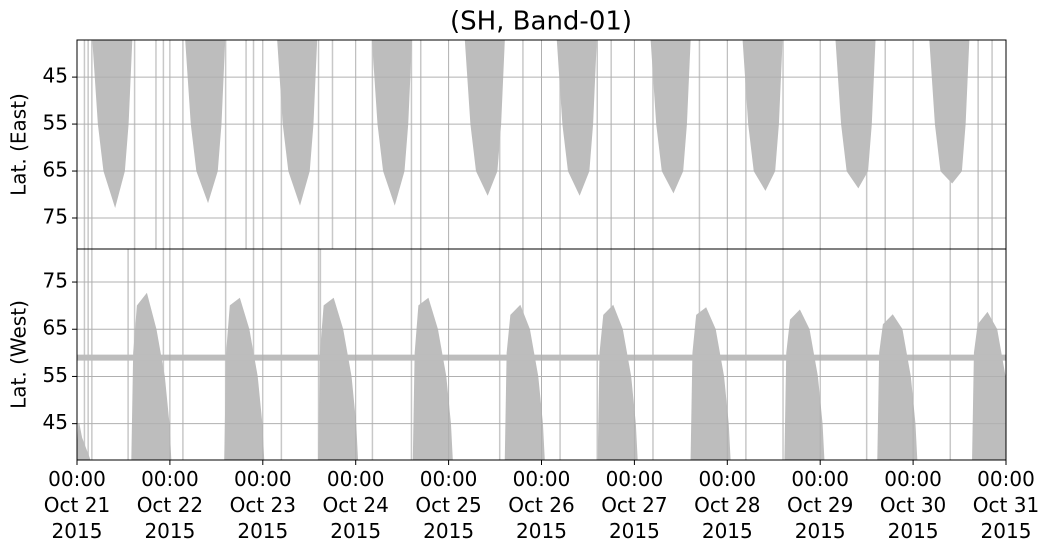 Image resolution: width=1053 pixels, height=556 pixels. Describe the element at coordinates (727, 505) in the screenshot. I see `x-tick-label: 00:00 Oct 28 2015` at that location.